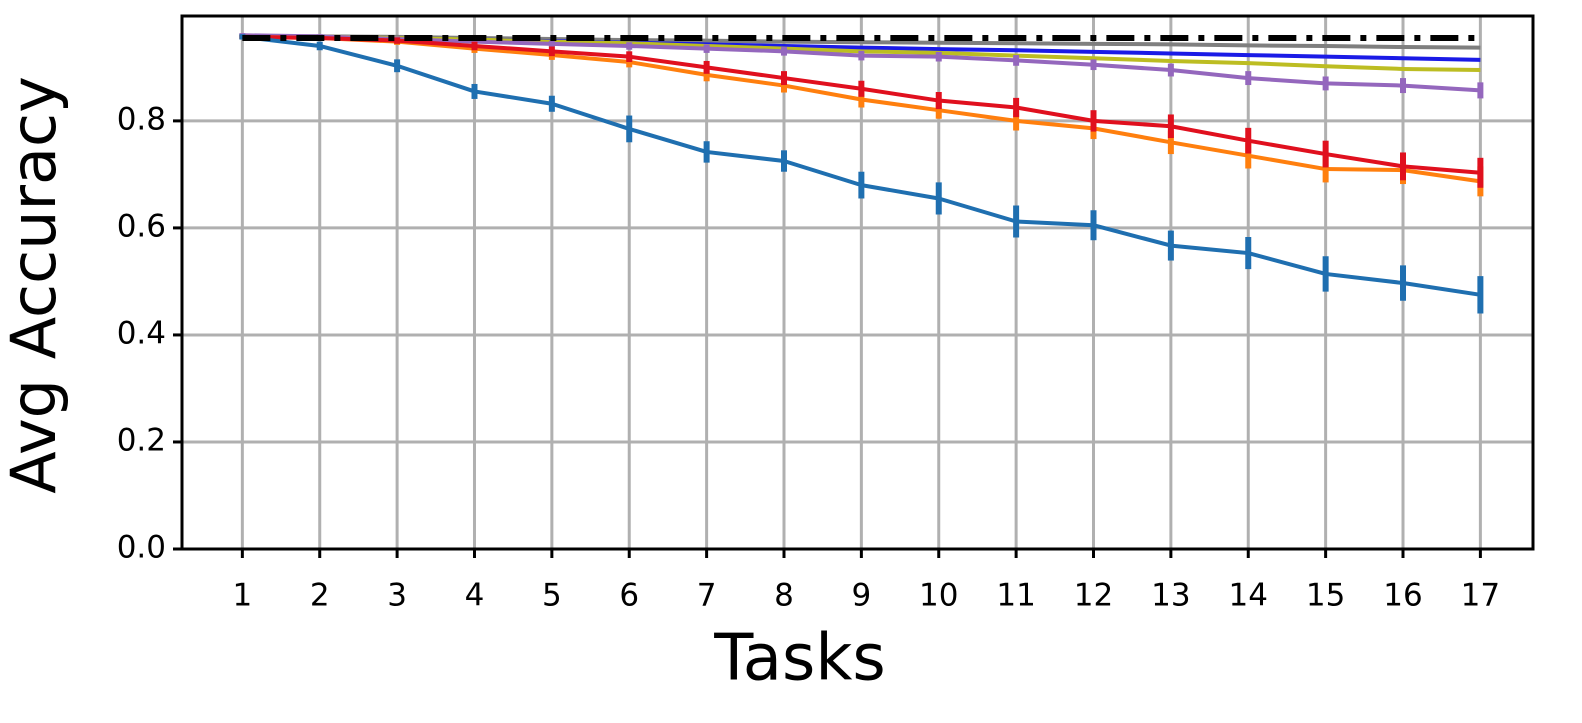 This screenshot has height=723, width=1582. I want to click on x-tick-label: 4, so click(475, 596).